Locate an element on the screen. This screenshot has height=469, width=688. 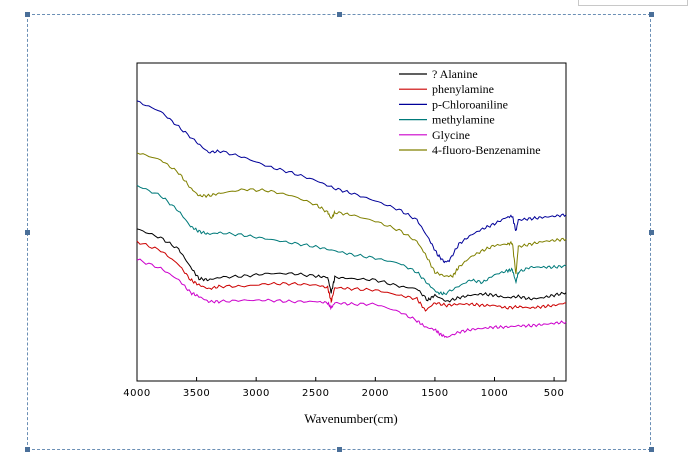
resize-handle-top-middle is located at coordinates (339, 14).